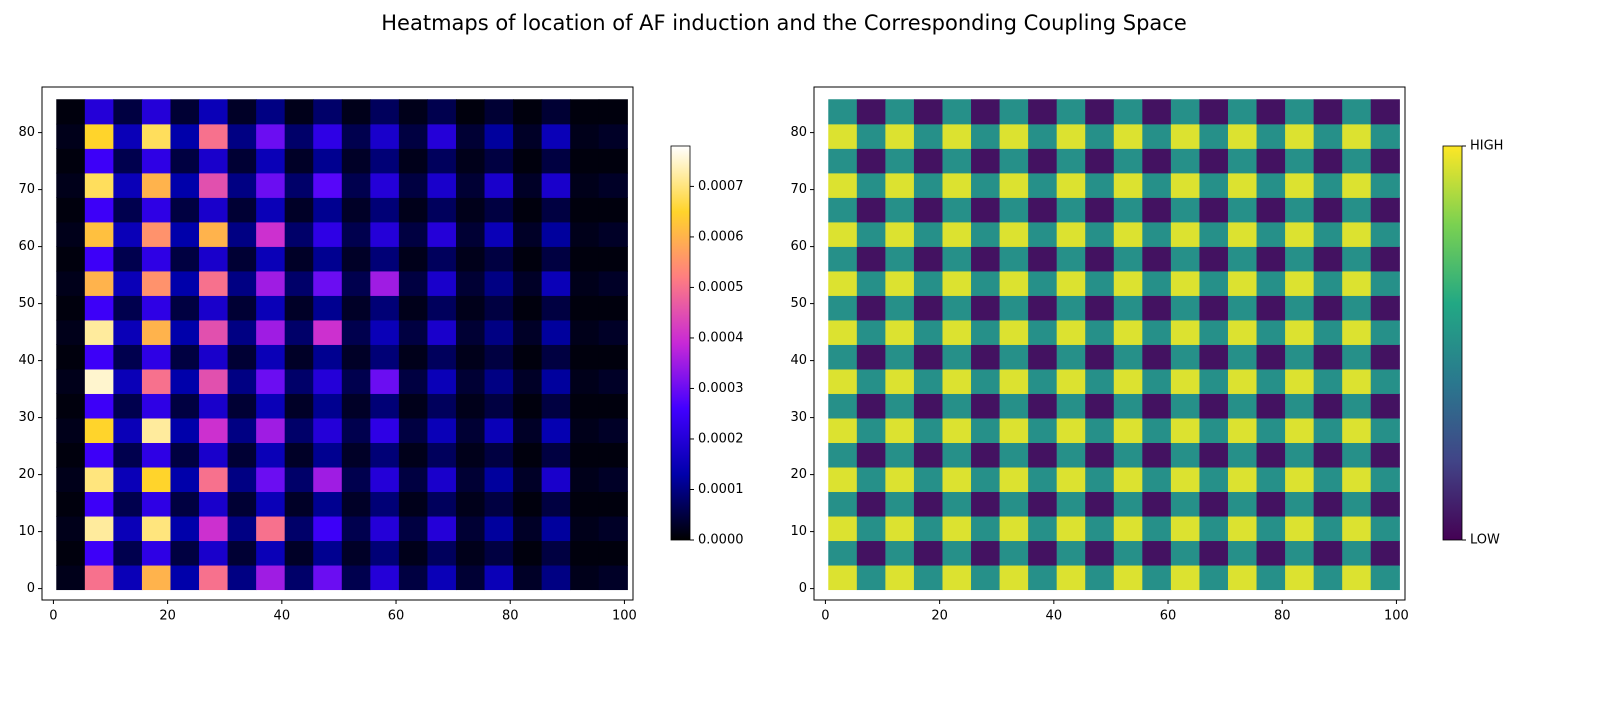 The image size is (1600, 704). I want to click on y-tick-label: 80, so click(26, 132).